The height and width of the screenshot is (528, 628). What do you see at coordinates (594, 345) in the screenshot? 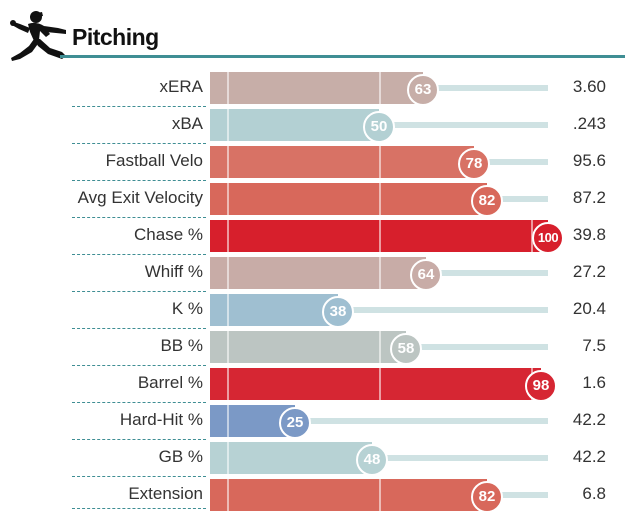
I see `stat-value: 7.5` at bounding box center [594, 345].